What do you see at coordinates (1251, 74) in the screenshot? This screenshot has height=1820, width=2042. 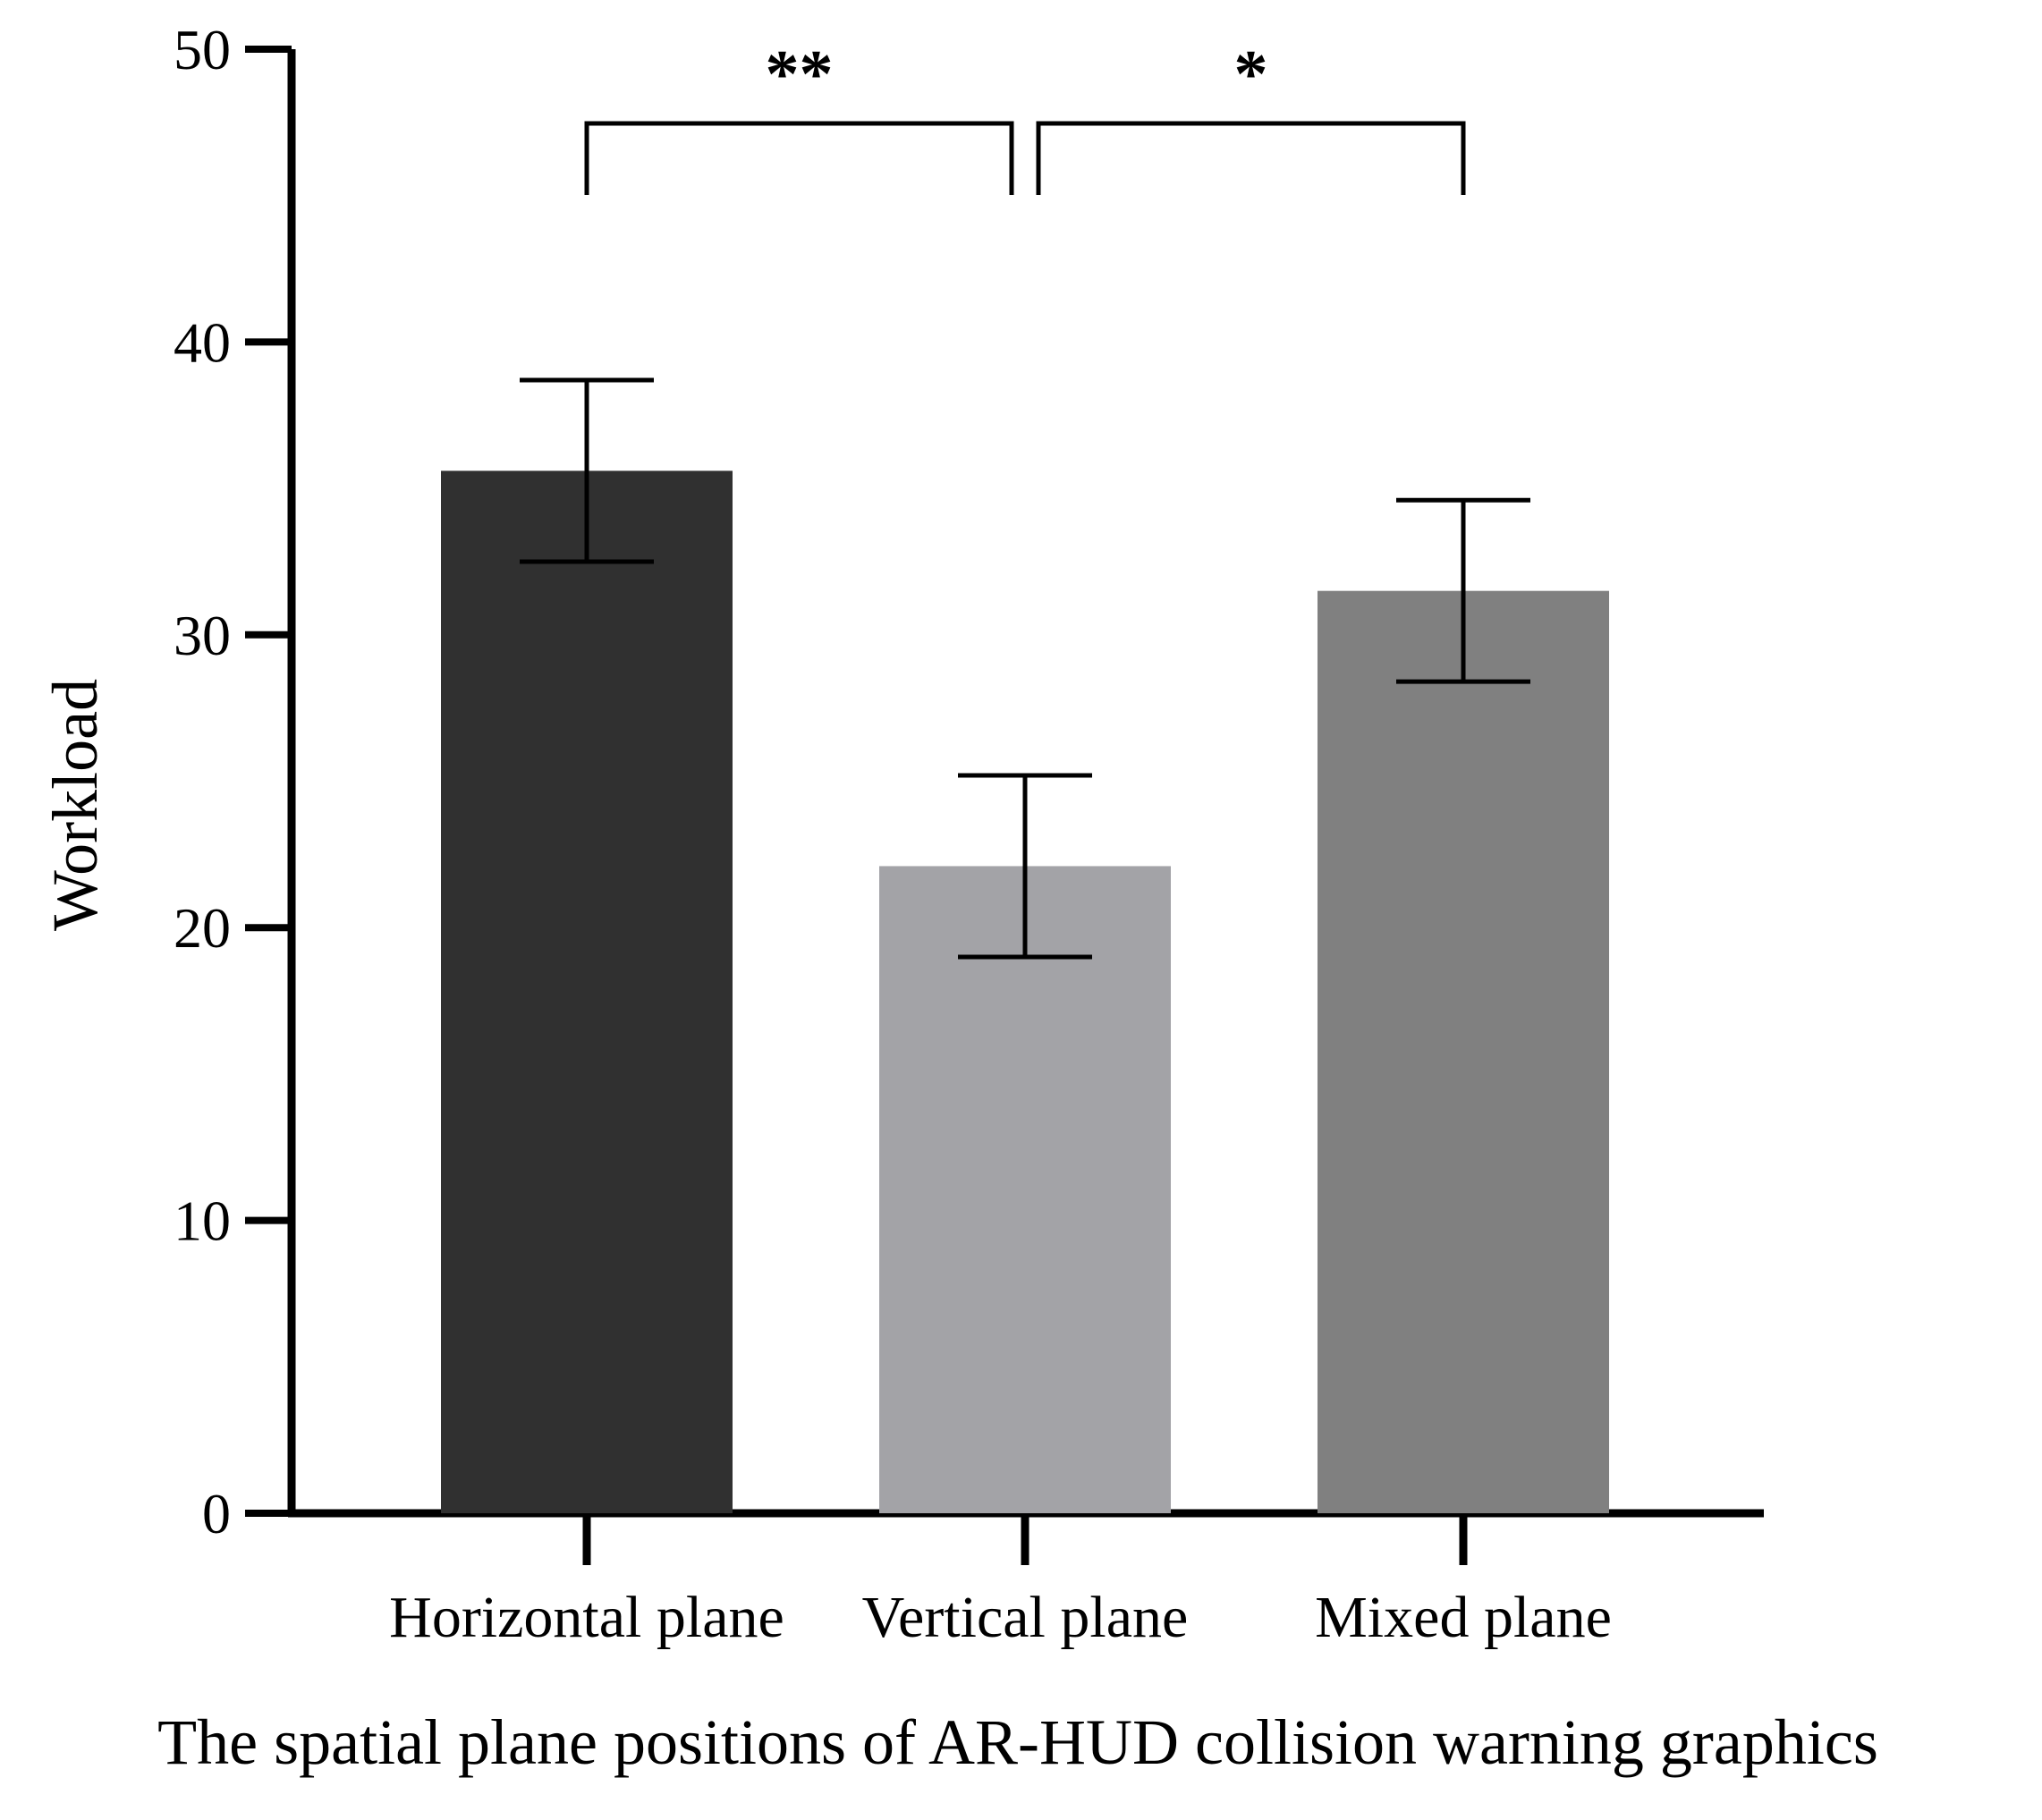 I see `significance-label-1: *` at bounding box center [1251, 74].